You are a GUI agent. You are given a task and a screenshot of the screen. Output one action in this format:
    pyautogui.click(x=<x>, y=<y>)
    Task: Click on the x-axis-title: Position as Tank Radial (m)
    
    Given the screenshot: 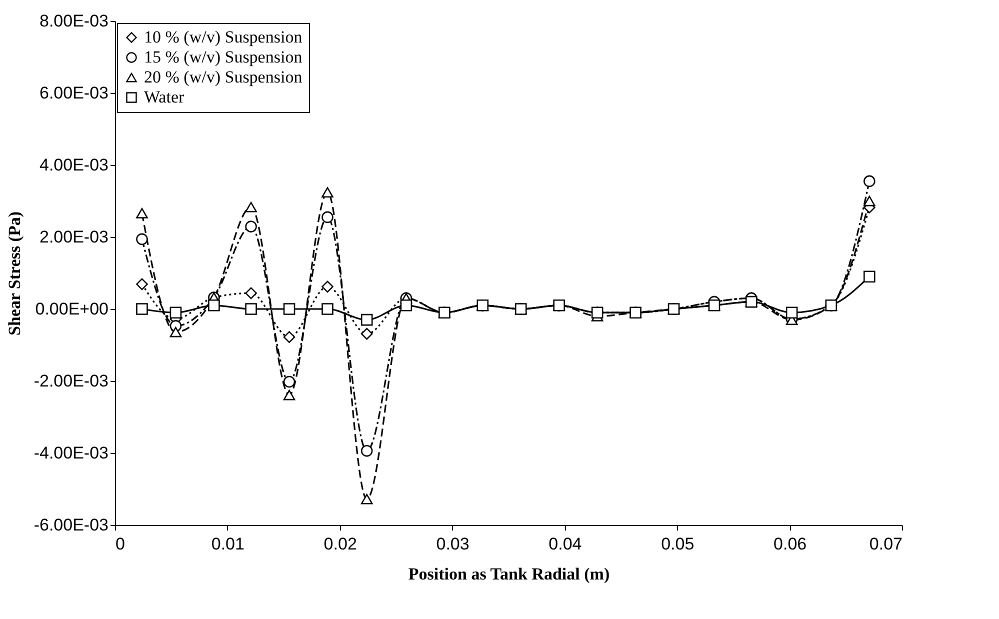 What is the action you would take?
    pyautogui.click(x=509, y=574)
    